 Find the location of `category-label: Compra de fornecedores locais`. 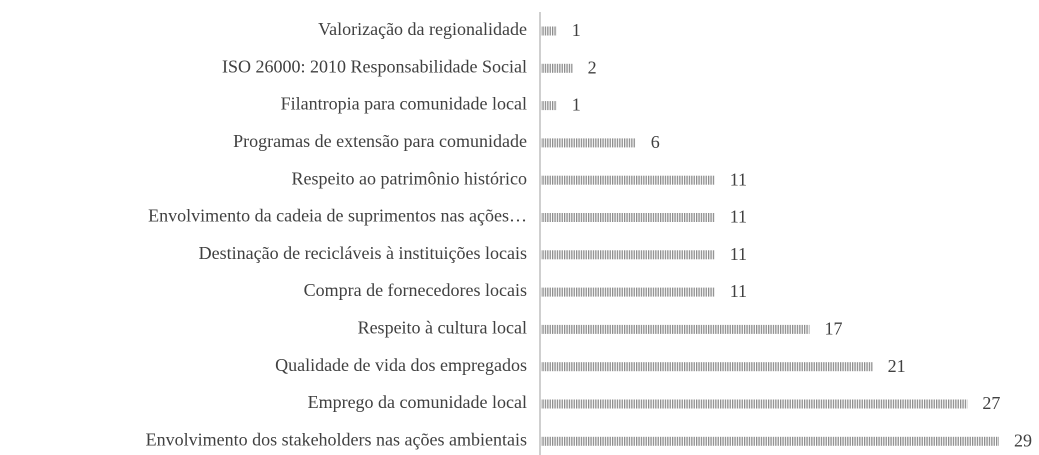

category-label: Compra de fornecedores locais is located at coordinates (415, 290).